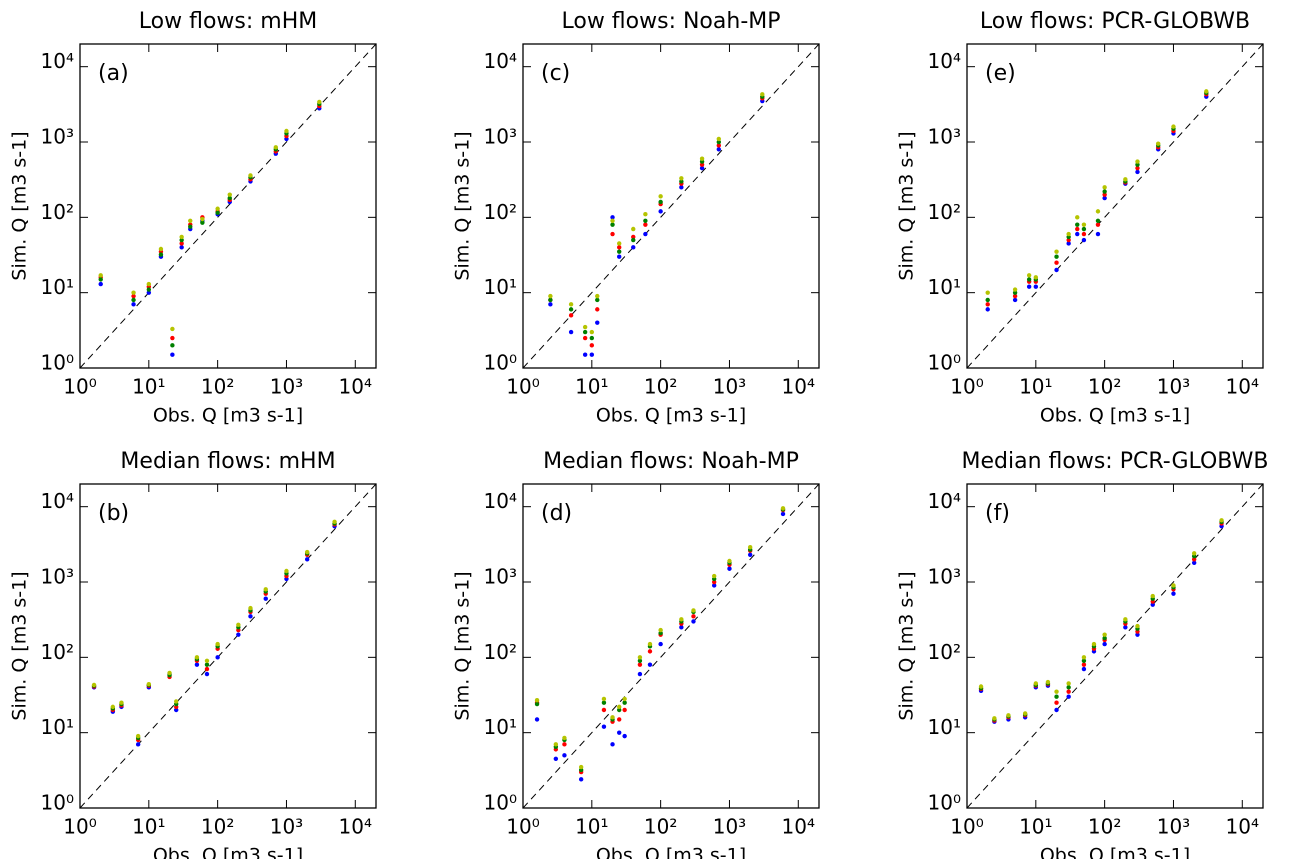 The height and width of the screenshot is (859, 1303). I want to click on annotation: (a), so click(113, 73).